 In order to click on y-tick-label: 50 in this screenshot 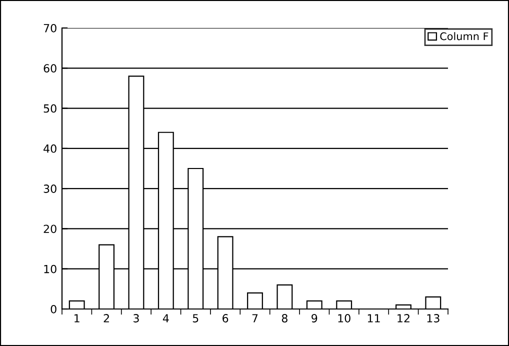, I will do `click(50, 108)`.